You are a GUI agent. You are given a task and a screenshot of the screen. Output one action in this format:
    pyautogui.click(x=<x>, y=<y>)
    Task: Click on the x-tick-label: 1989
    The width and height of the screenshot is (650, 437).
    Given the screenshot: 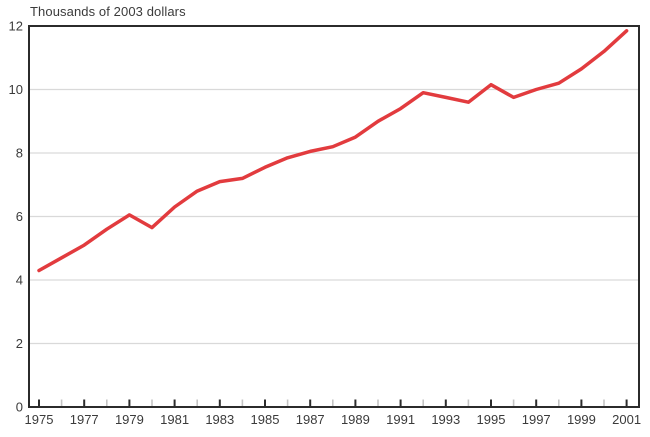 What is the action you would take?
    pyautogui.click(x=355, y=419)
    